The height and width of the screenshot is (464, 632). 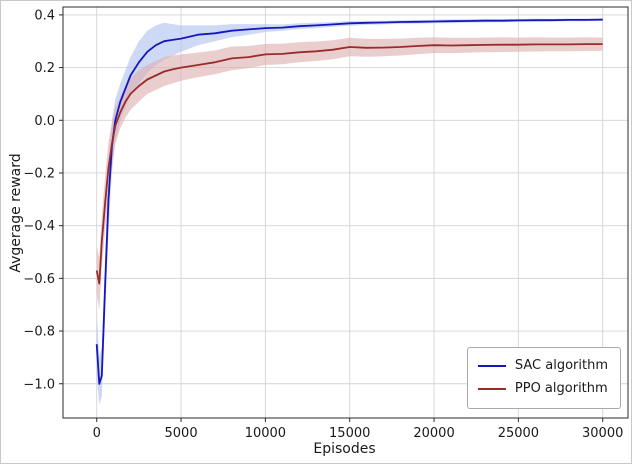 What do you see at coordinates (349, 433) in the screenshot?
I see `svg-text: 15000` at bounding box center [349, 433].